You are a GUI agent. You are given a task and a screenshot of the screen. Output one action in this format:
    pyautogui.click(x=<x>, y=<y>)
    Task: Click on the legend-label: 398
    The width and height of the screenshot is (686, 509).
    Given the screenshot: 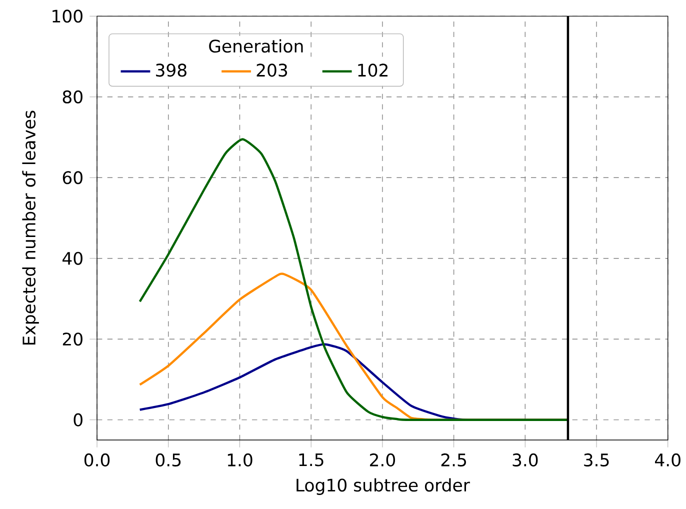 What is the action you would take?
    pyautogui.click(x=171, y=70)
    